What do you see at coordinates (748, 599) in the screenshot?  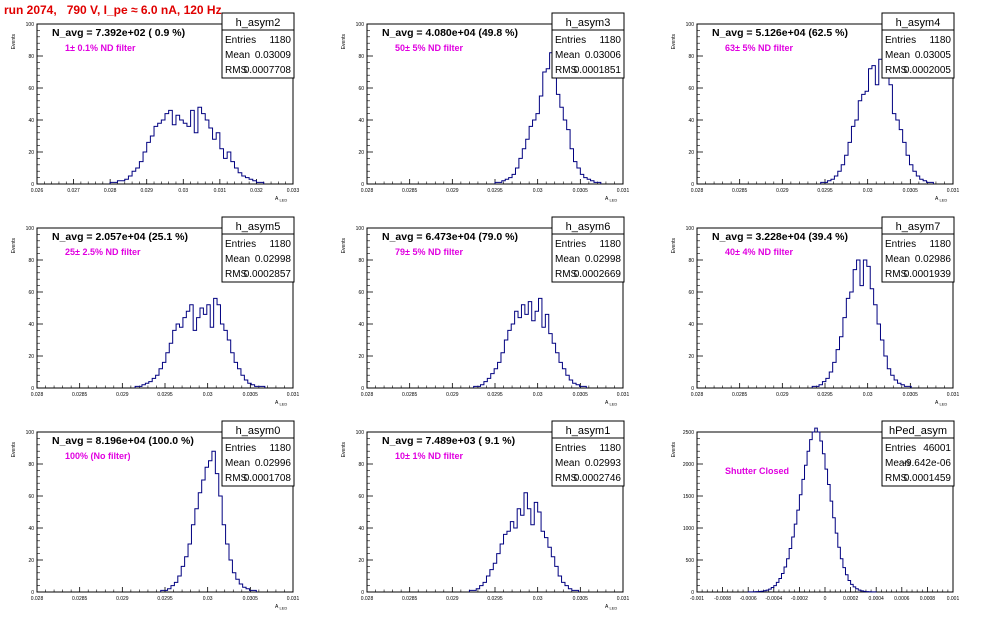 I see `x-tick-label: -0.0006` at bounding box center [748, 599].